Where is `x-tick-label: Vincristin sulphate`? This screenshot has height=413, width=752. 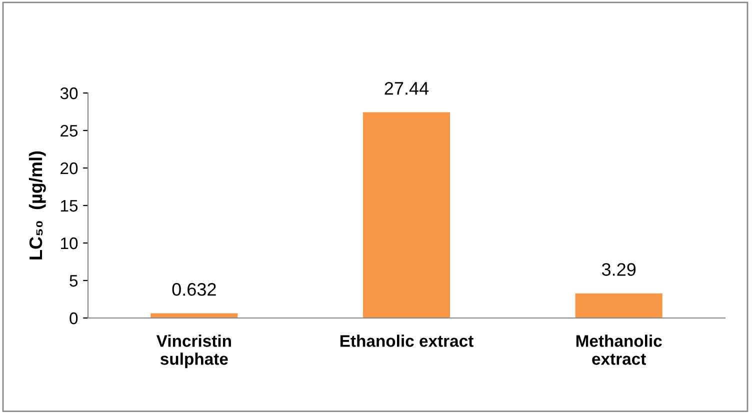 x-tick-label: Vincristin sulphate is located at coordinates (193, 351).